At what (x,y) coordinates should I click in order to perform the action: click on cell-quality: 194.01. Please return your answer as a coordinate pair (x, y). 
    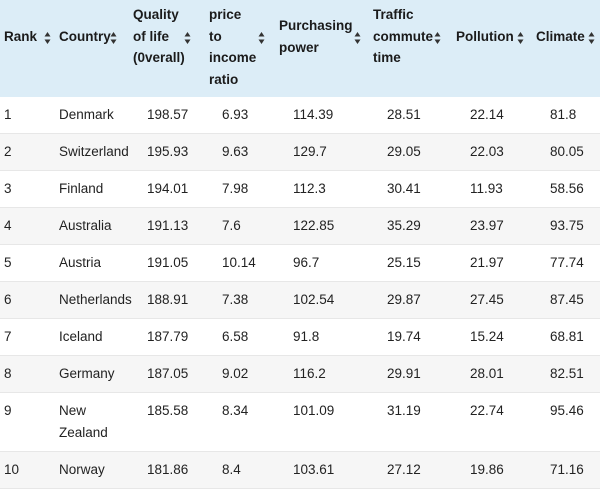
    Looking at the image, I should click on (168, 188).